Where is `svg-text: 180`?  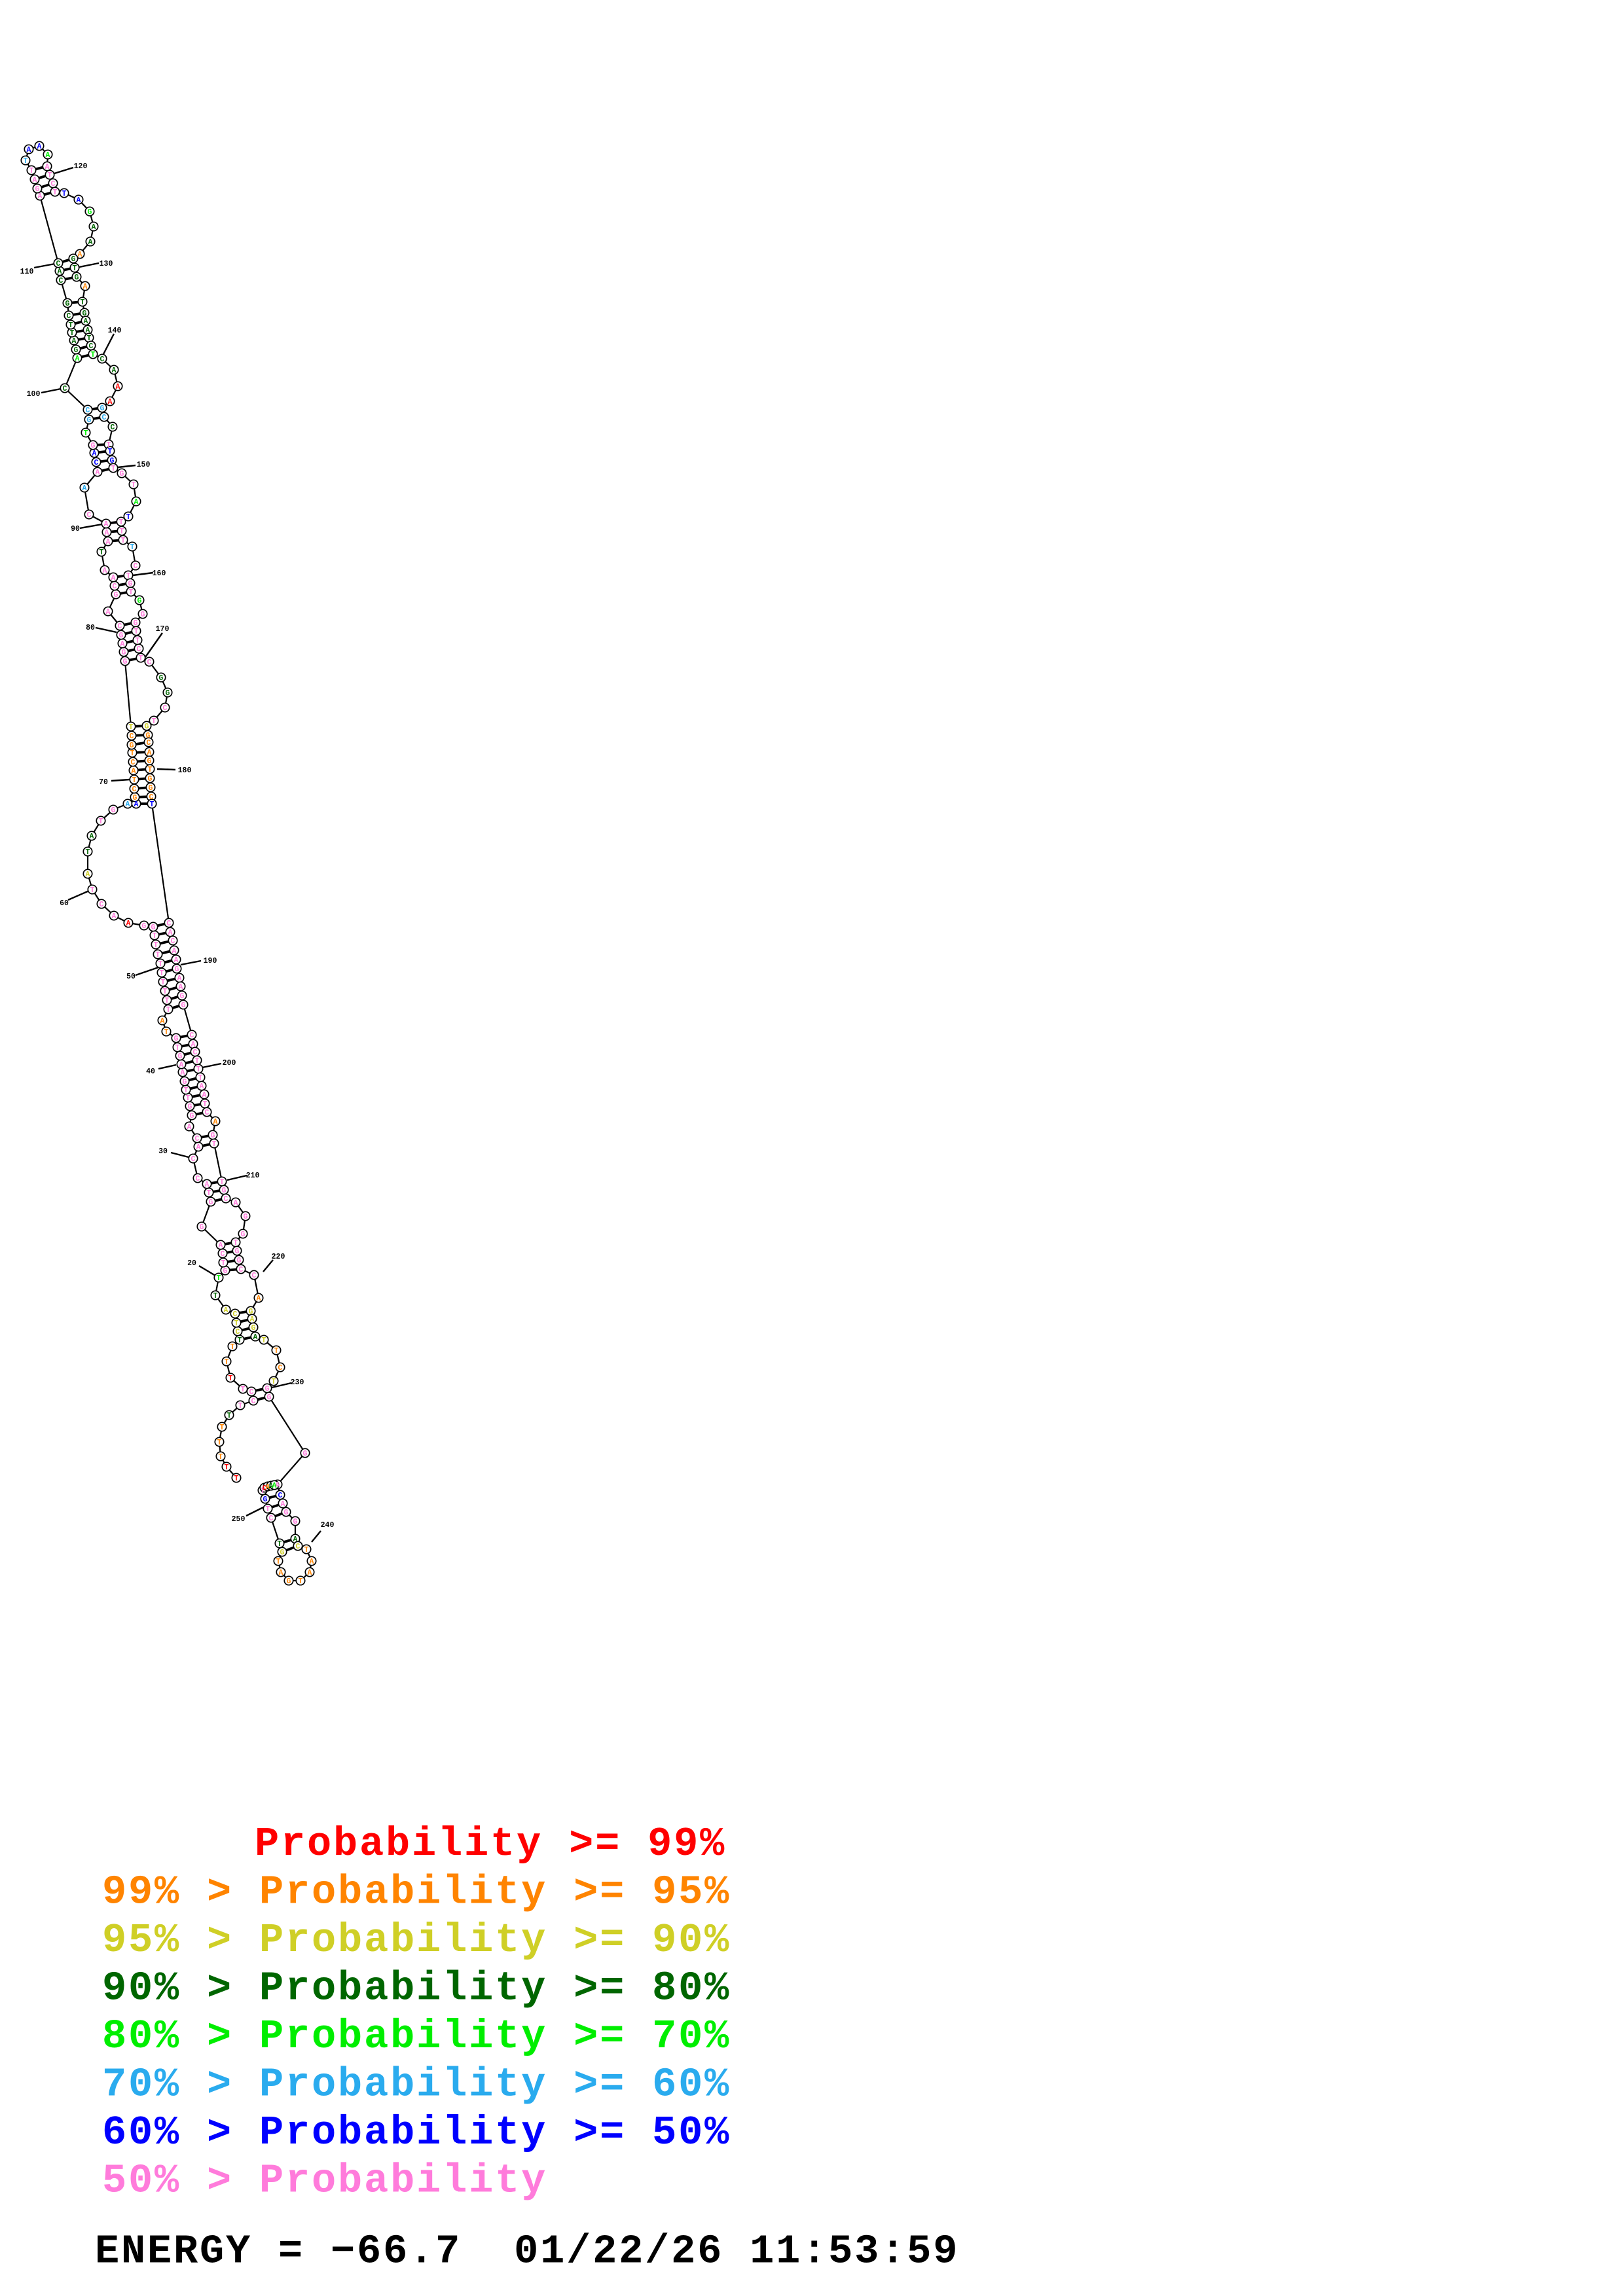
svg-text: 180 is located at coordinates (185, 770).